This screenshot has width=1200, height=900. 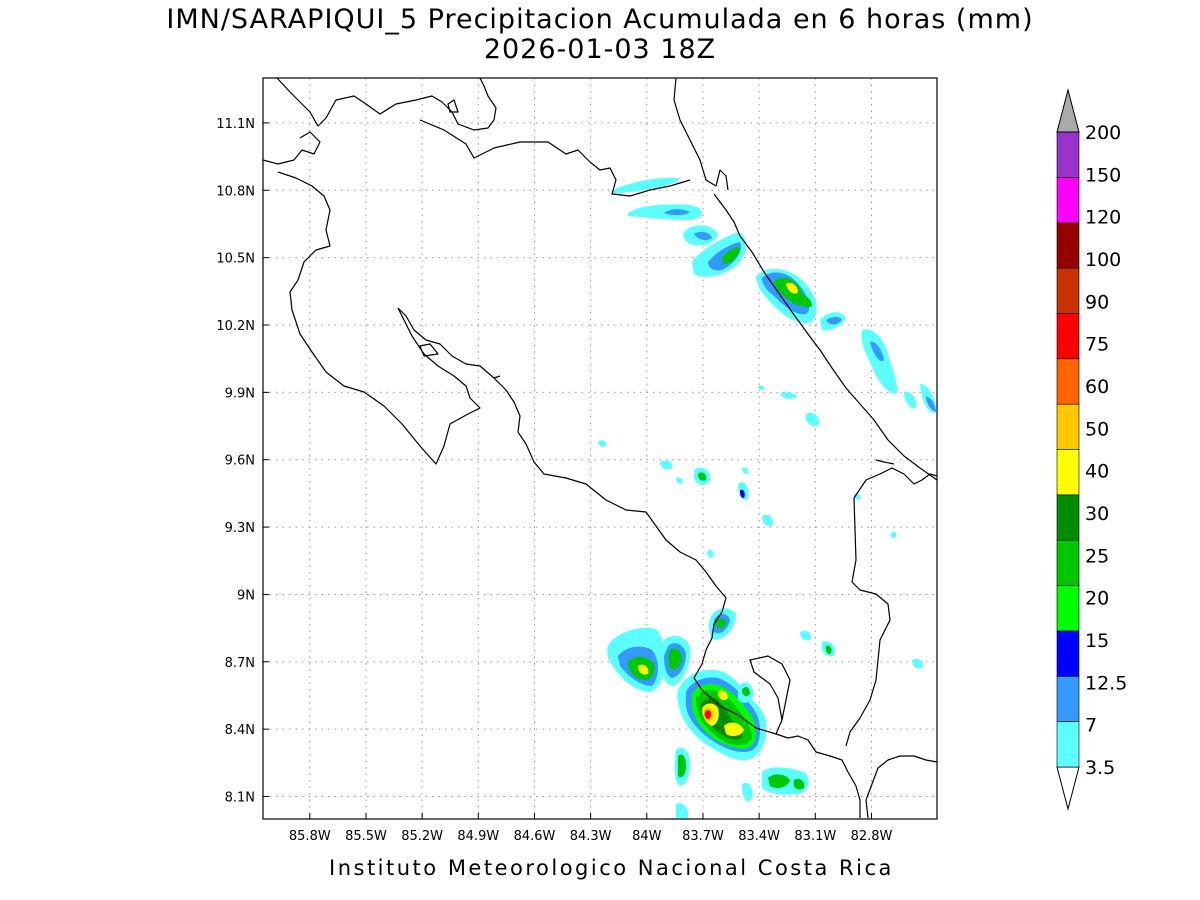 I want to click on colorbar-label: 12.5, so click(x=1106, y=683).